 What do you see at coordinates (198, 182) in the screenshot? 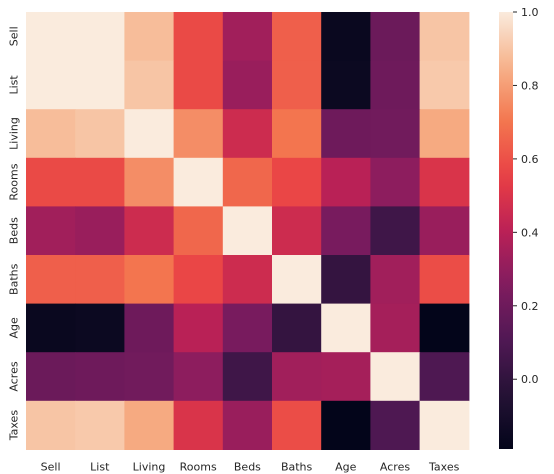
I see `heatmap-cell-rooms-rooms` at bounding box center [198, 182].